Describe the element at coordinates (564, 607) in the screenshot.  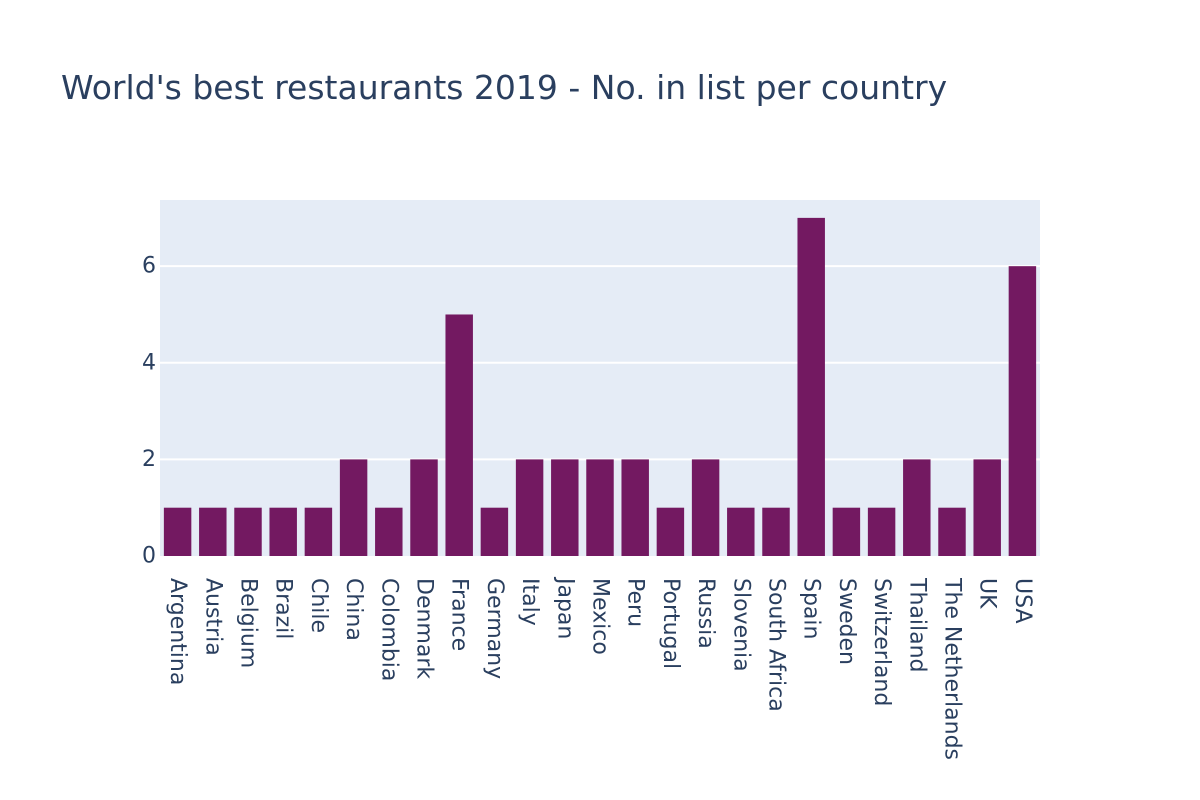
I see `x-tick-label: Japan` at that location.